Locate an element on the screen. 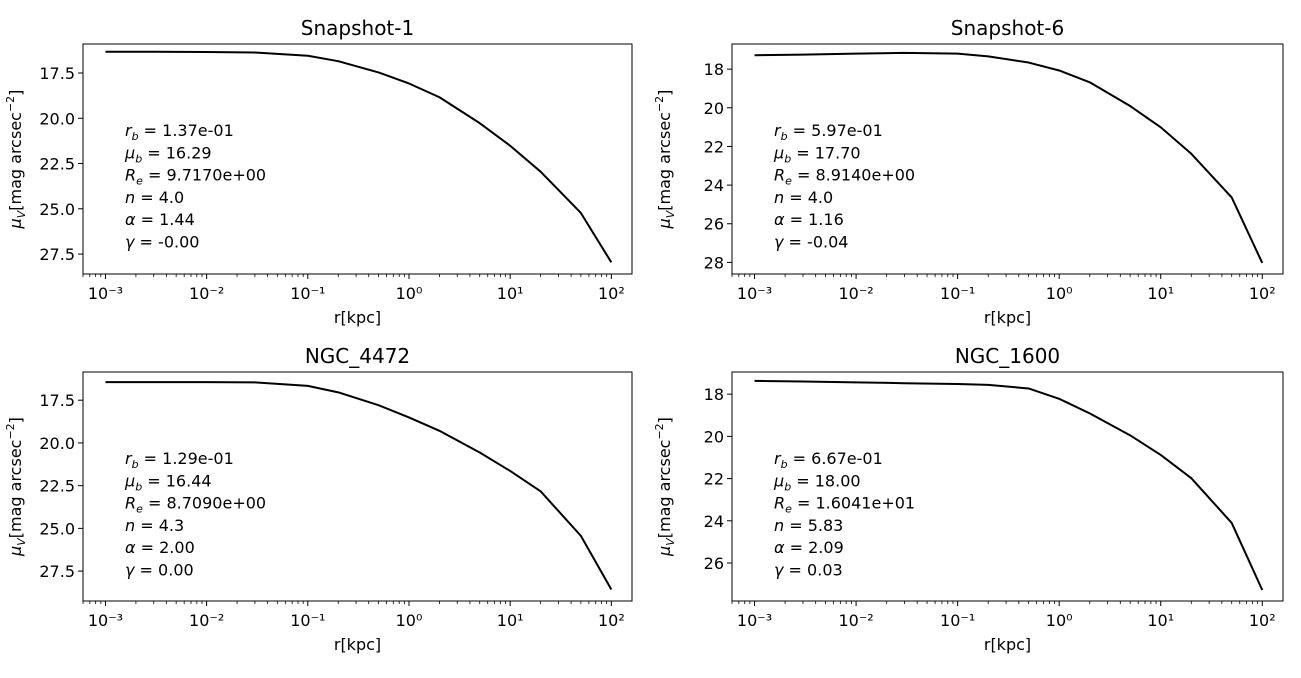 This screenshot has width=1301, height=678. fit-parameter-label: γ = -0.04 is located at coordinates (811, 242).